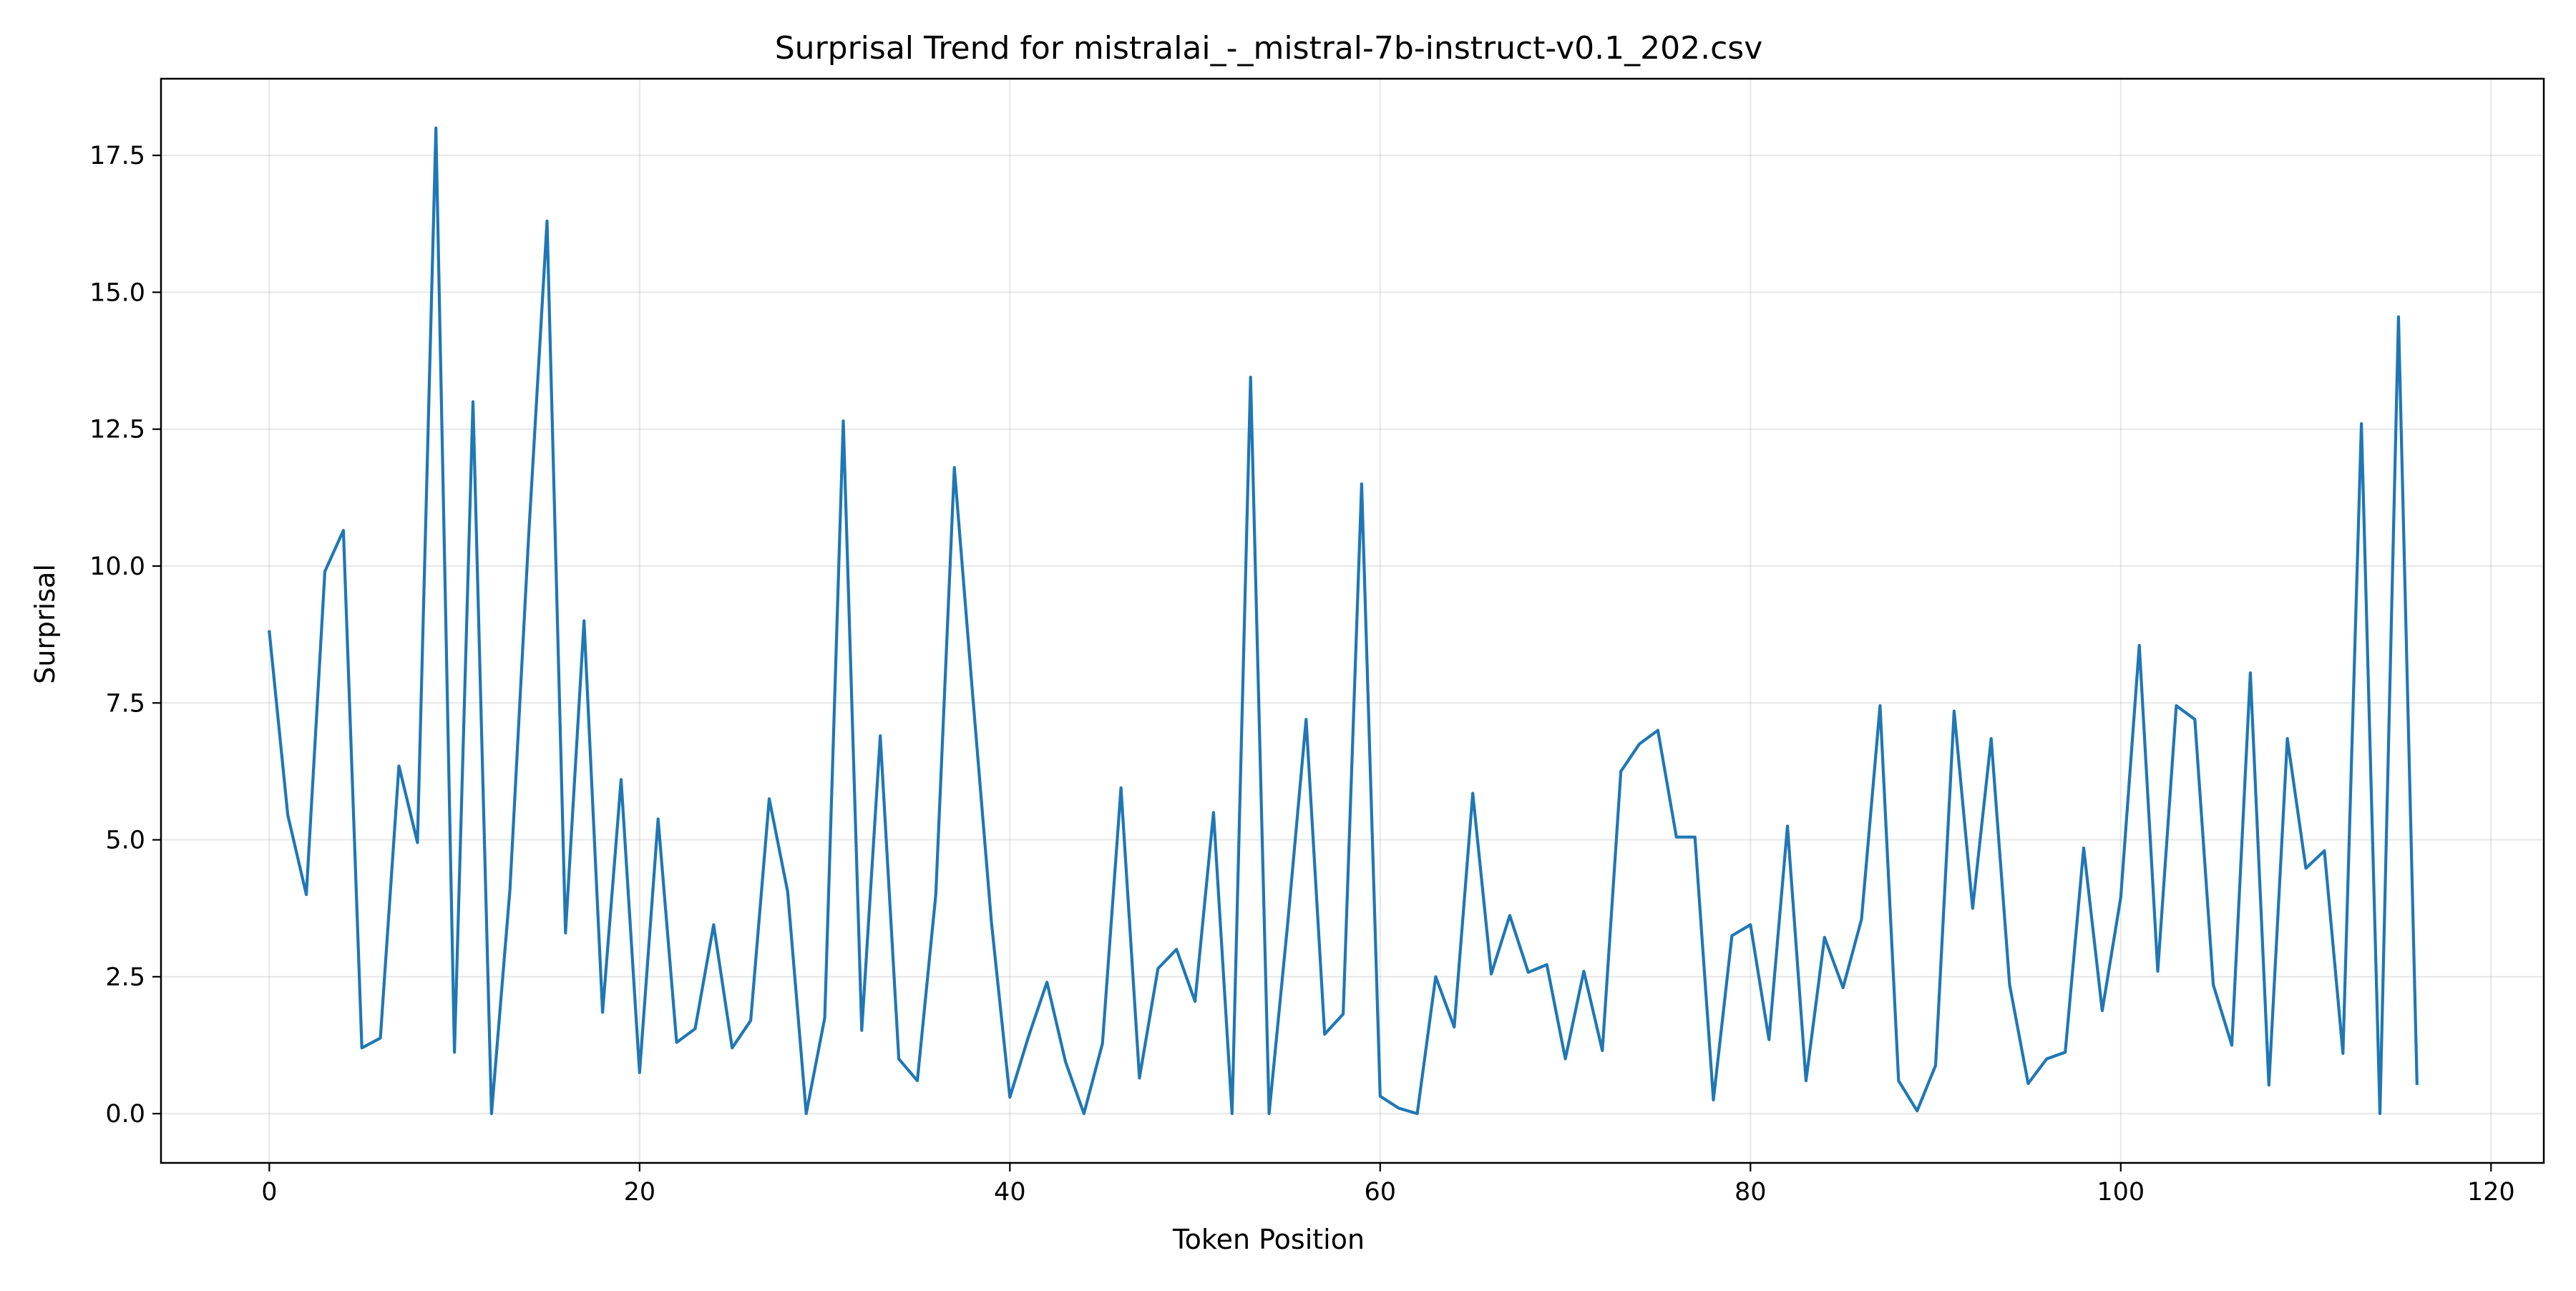  Describe the element at coordinates (117, 156) in the screenshot. I see `y-tick-label: 17.5` at that location.